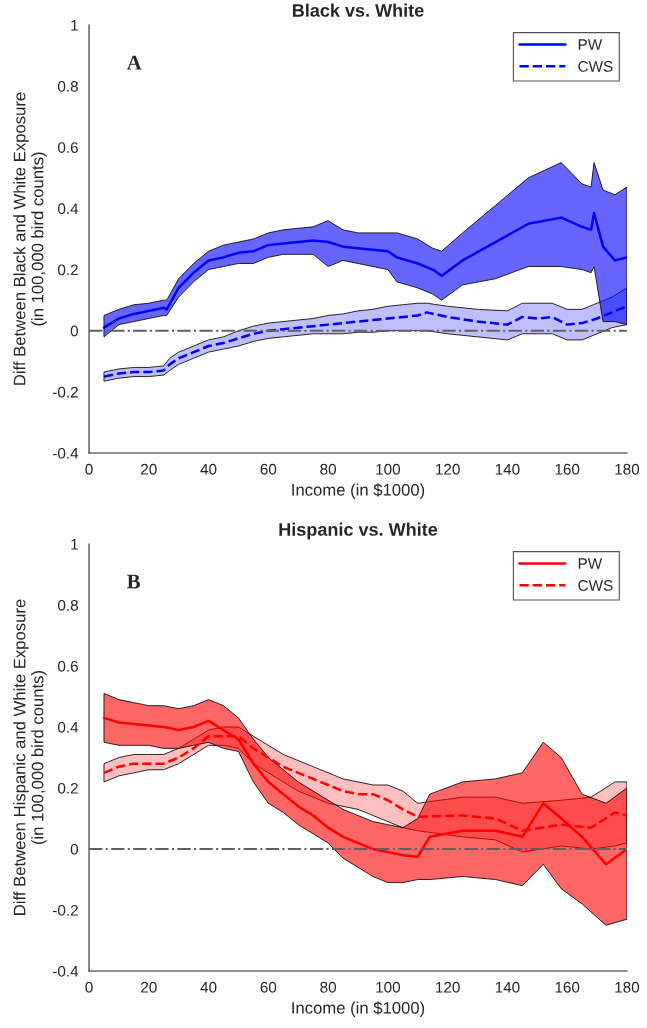 Image resolution: width=647 pixels, height=1028 pixels. Describe the element at coordinates (30, 238) in the screenshot. I see `y-axis-title: Diff Between Black and White Exposure (in 100,000 bird counts)` at that location.